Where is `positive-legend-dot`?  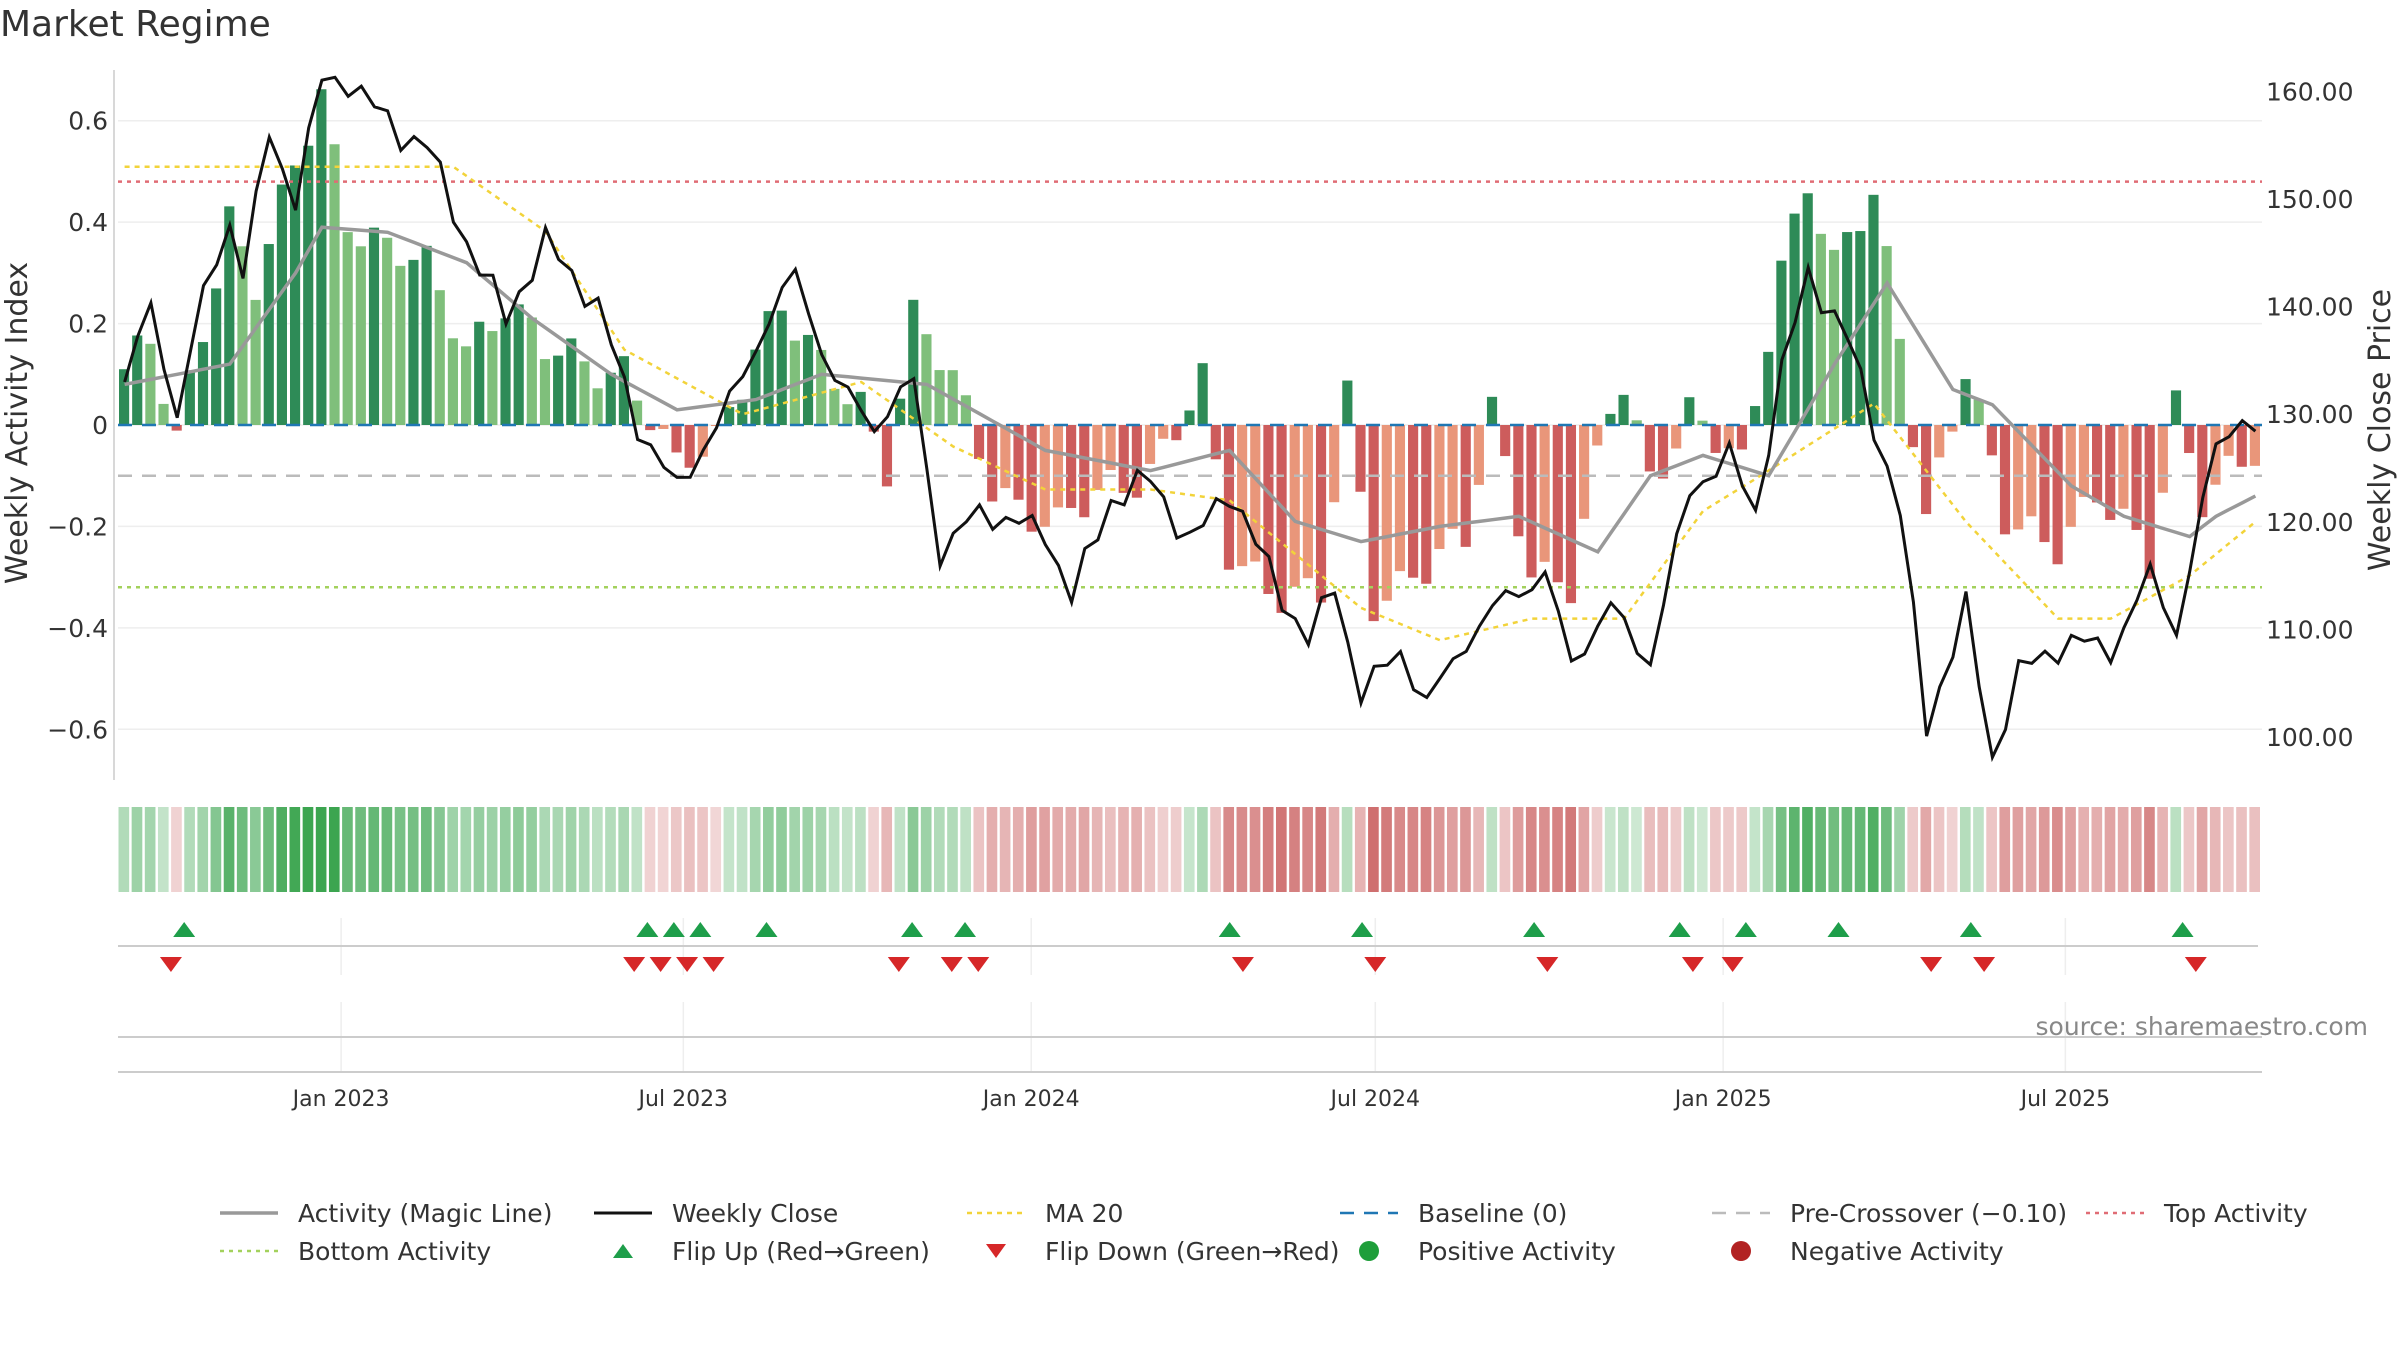 positive-legend-dot is located at coordinates (1369, 1251).